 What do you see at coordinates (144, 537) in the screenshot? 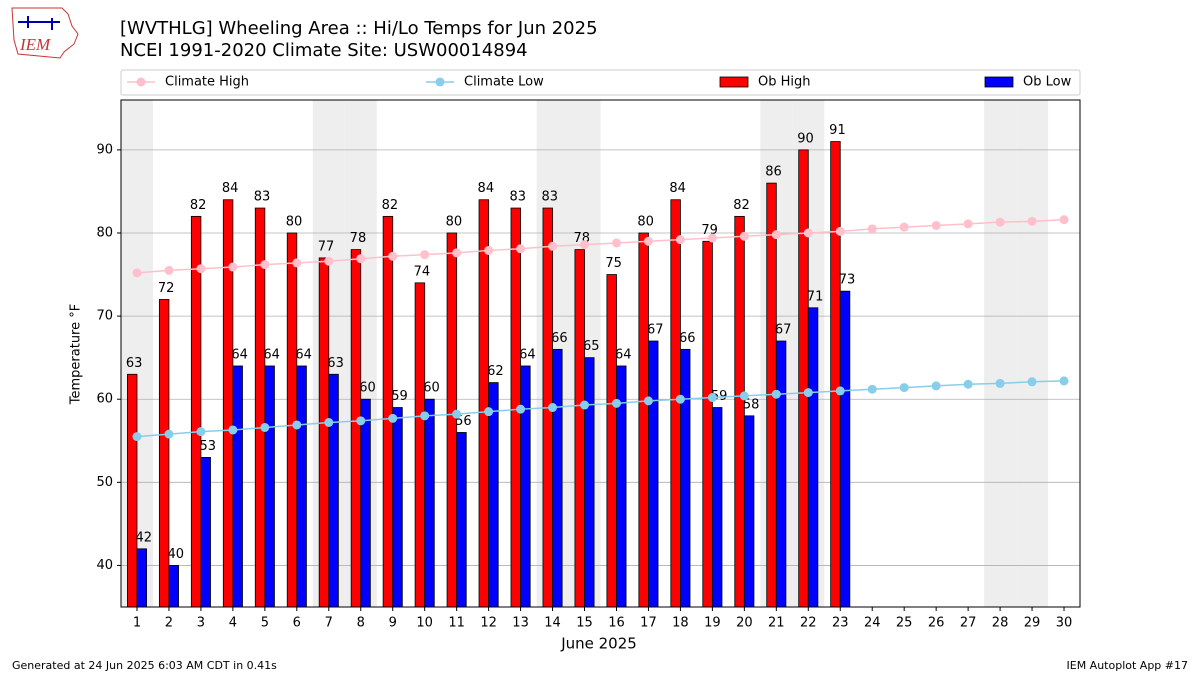
I see `data-label: 42` at bounding box center [144, 537].